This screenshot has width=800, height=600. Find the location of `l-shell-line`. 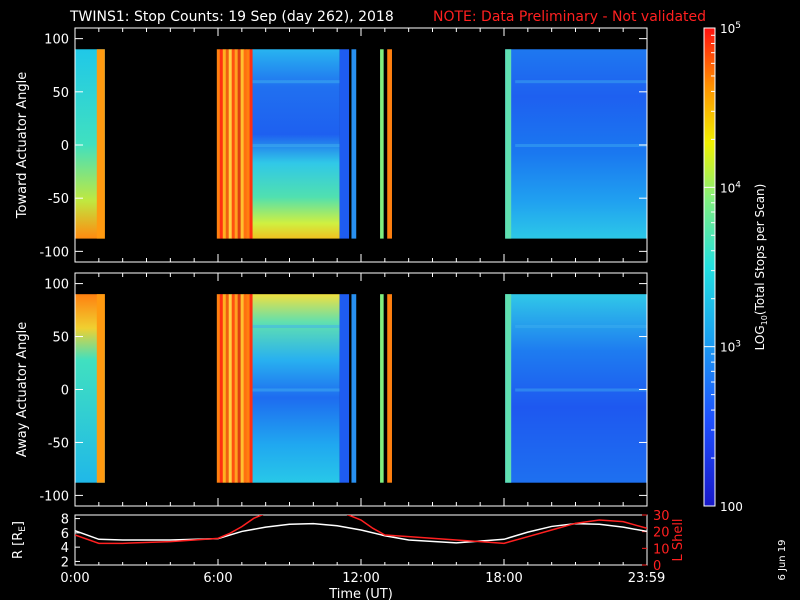

l-shell-line is located at coordinates (361, 530).